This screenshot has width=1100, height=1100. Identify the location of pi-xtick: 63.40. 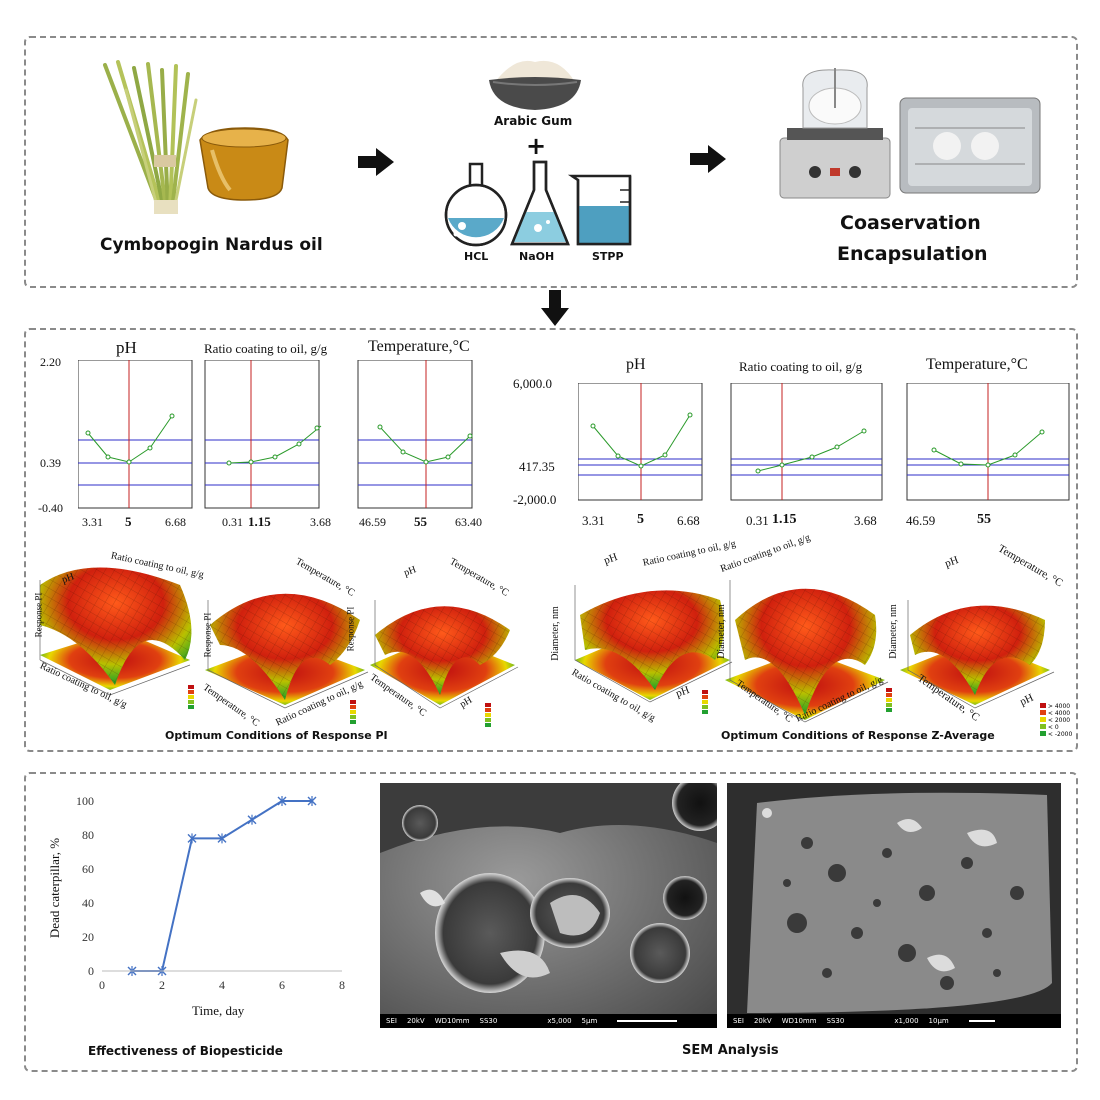
(468, 522).